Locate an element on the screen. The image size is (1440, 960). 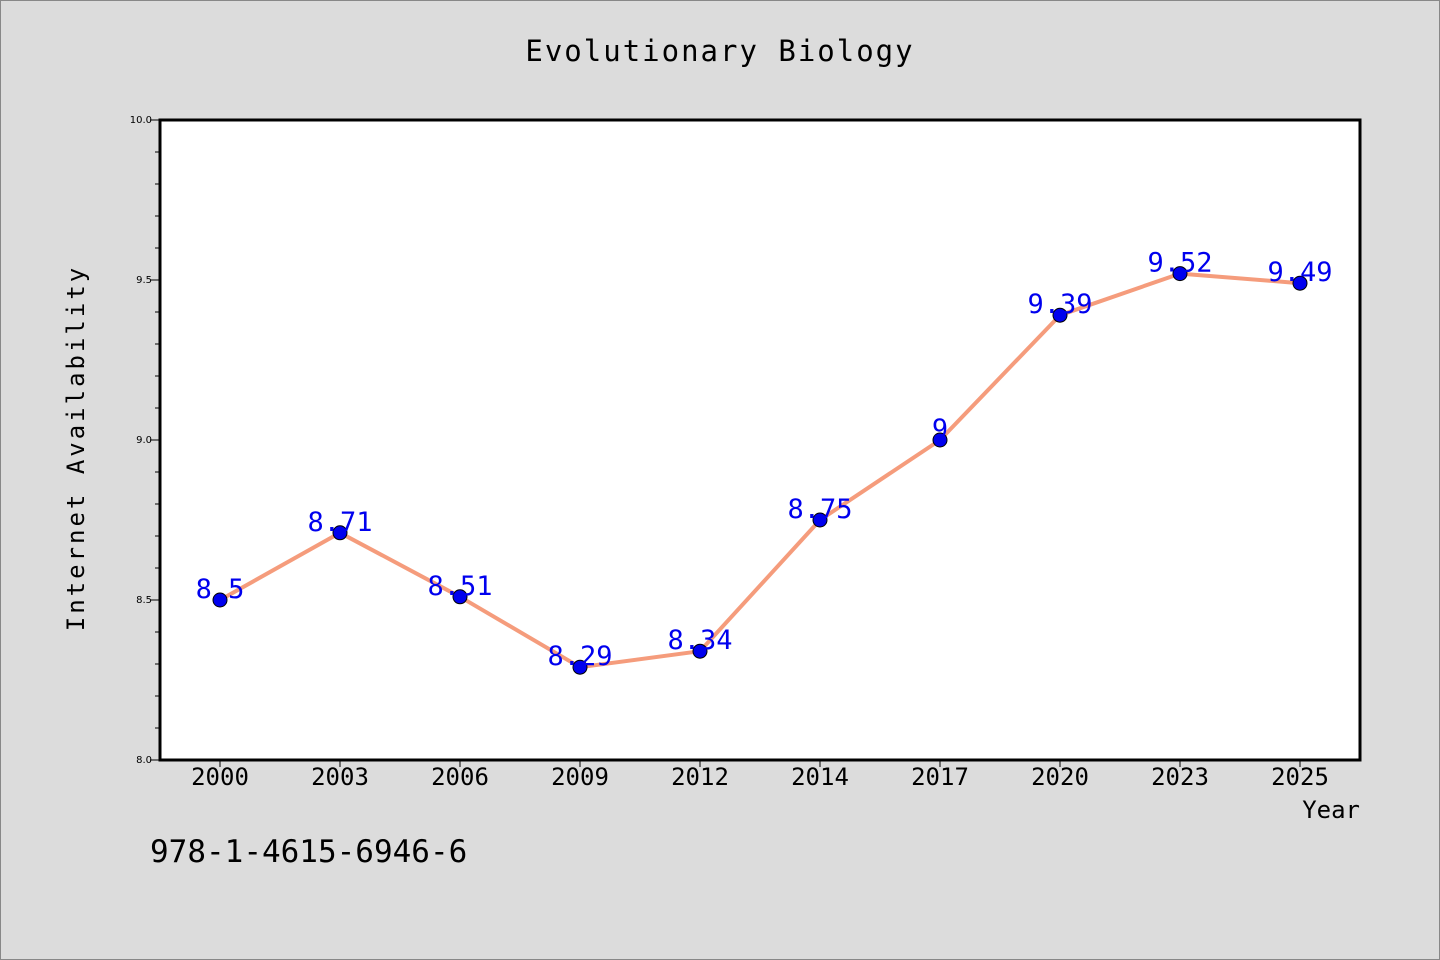
data-label: 8.51 is located at coordinates (459, 586).